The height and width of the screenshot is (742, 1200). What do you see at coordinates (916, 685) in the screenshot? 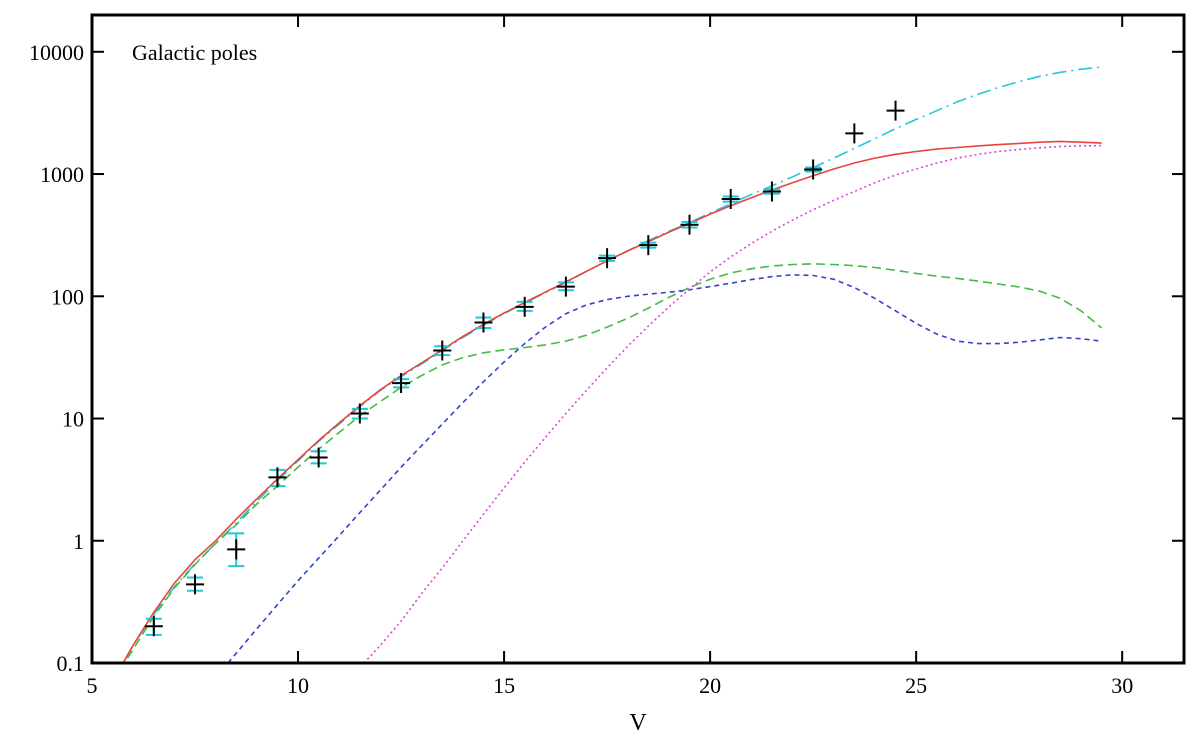
I see `x-tick-label: 25` at bounding box center [916, 685].